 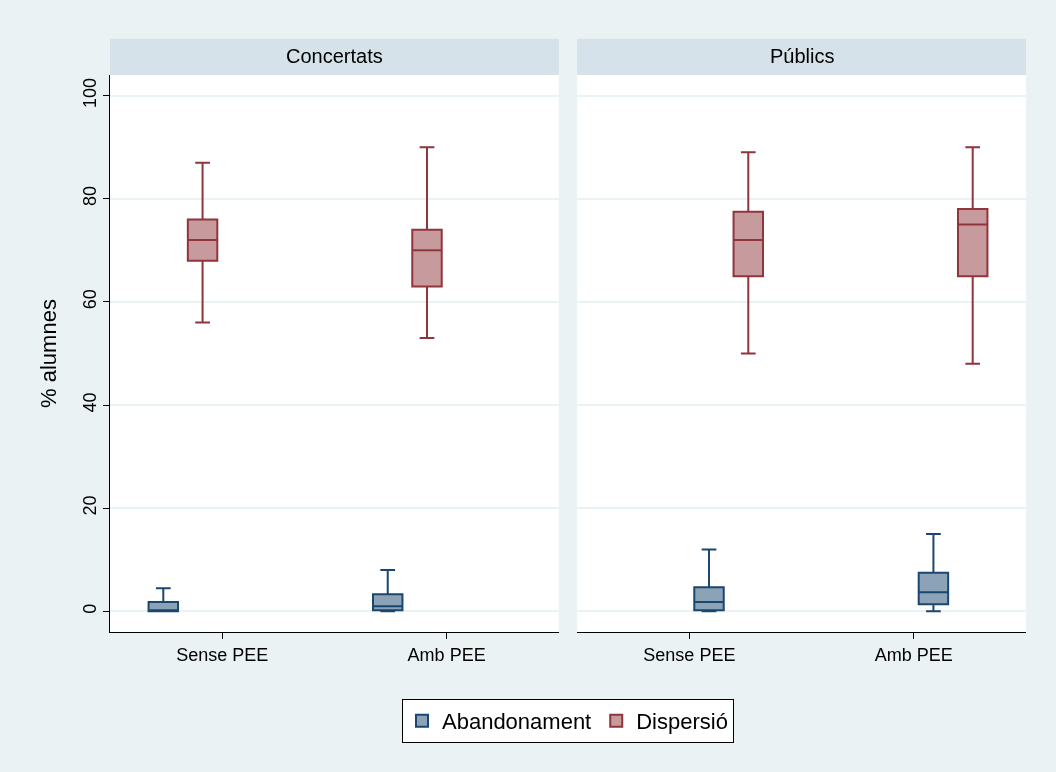 What do you see at coordinates (48, 353) in the screenshot?
I see `y-axis-title: % alumnes` at bounding box center [48, 353].